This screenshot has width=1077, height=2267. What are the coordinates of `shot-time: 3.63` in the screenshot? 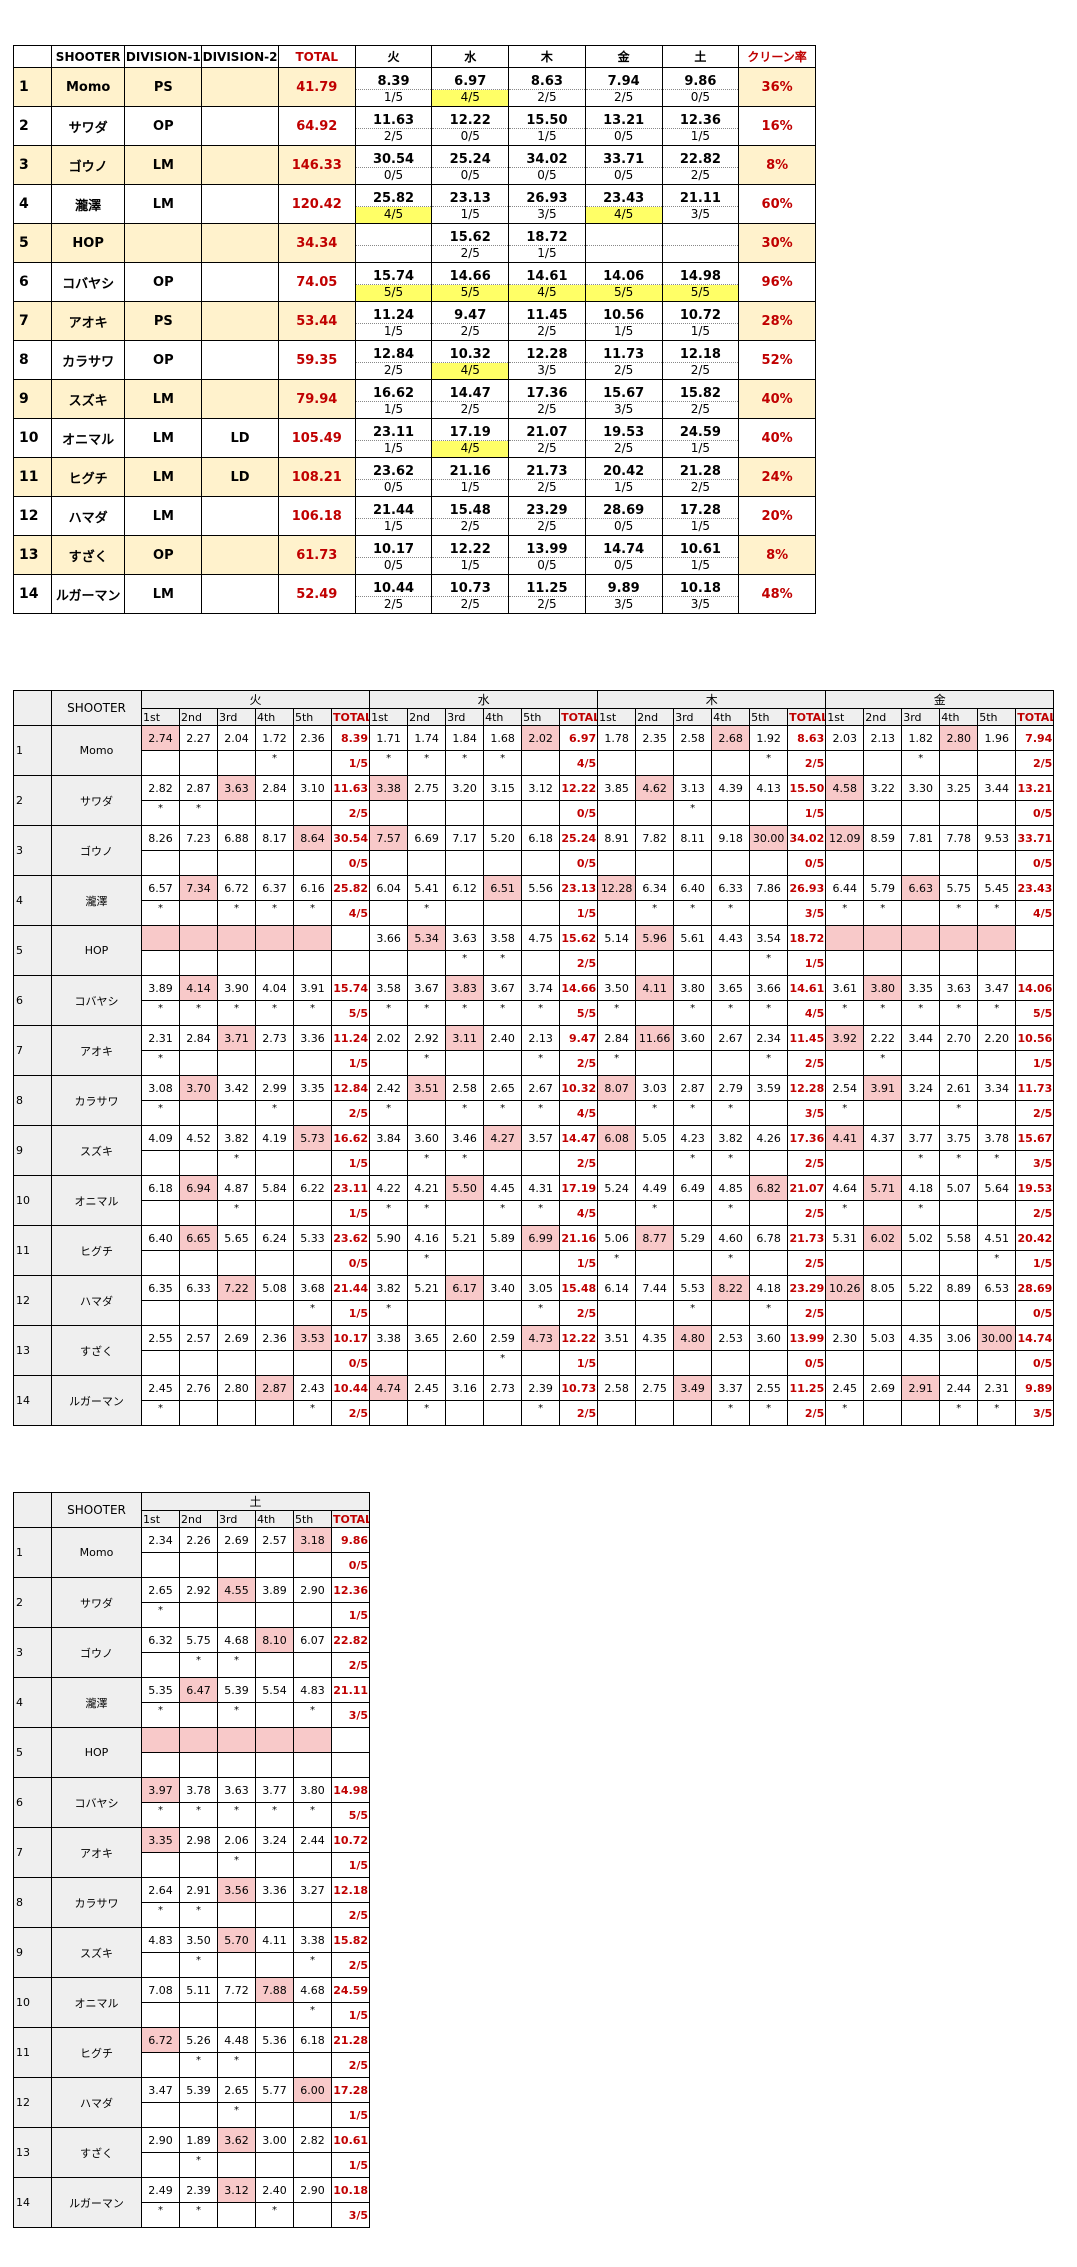 It's located at (236, 1790).